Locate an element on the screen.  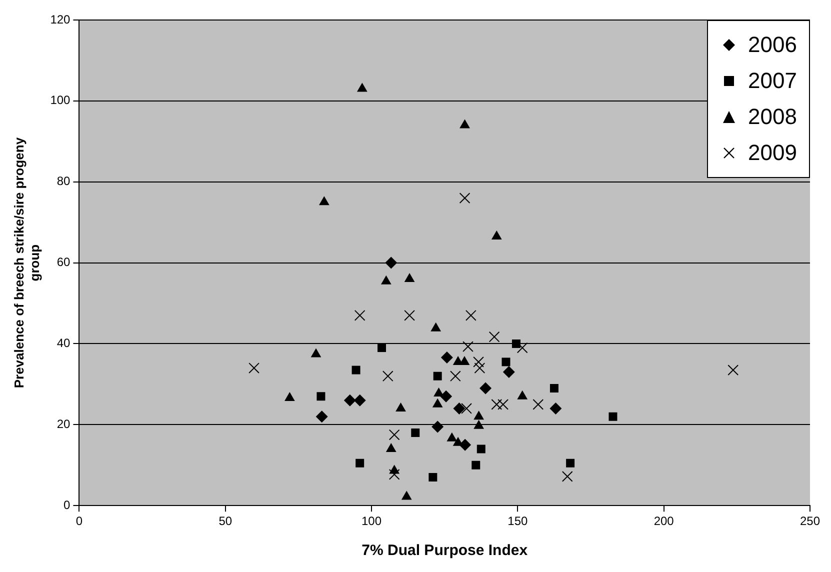
legend-label: 2009 is located at coordinates (772, 153).